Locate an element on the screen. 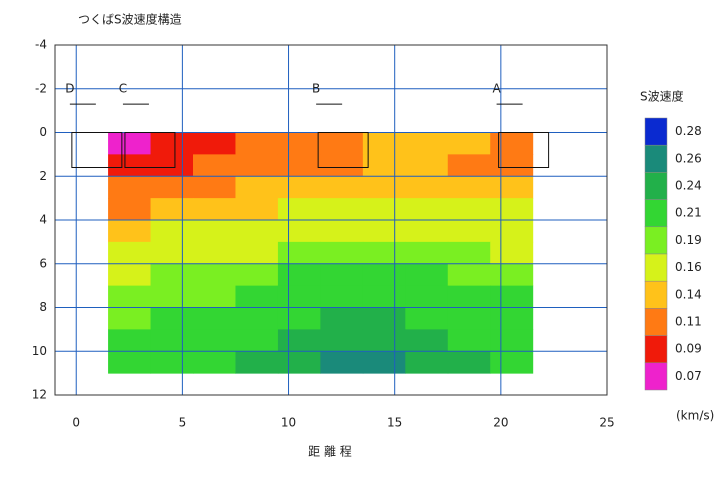 The width and height of the screenshot is (720, 480). x-tick-label: 25 is located at coordinates (606, 423).